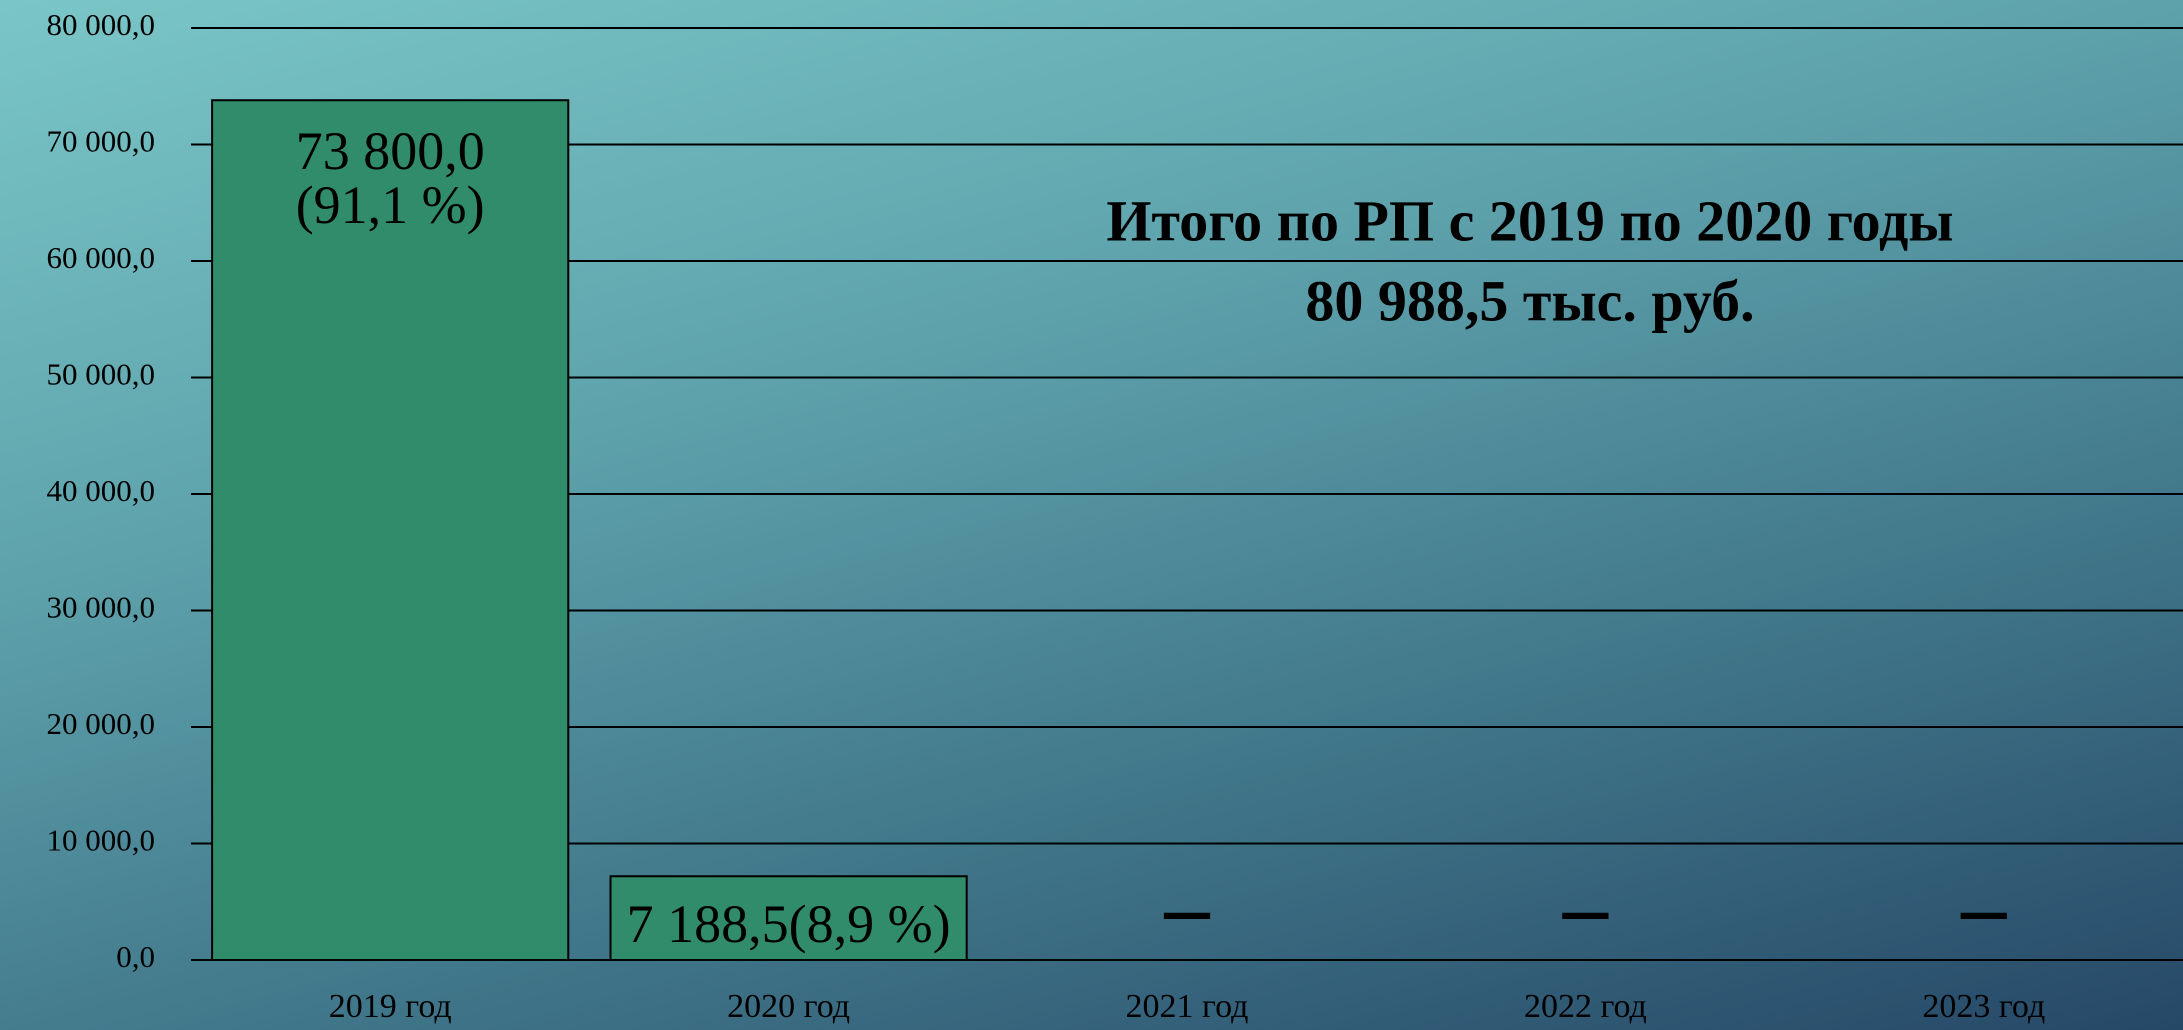 This screenshot has height=1030, width=2183. Describe the element at coordinates (101, 24) in the screenshot. I see `y-tick-label: 80 000,0` at that location.